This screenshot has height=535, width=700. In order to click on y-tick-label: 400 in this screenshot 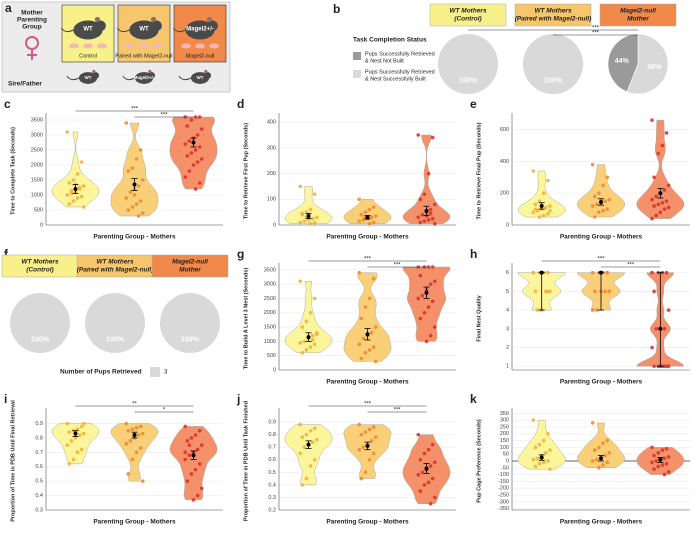, I will do `click(504, 162)`.